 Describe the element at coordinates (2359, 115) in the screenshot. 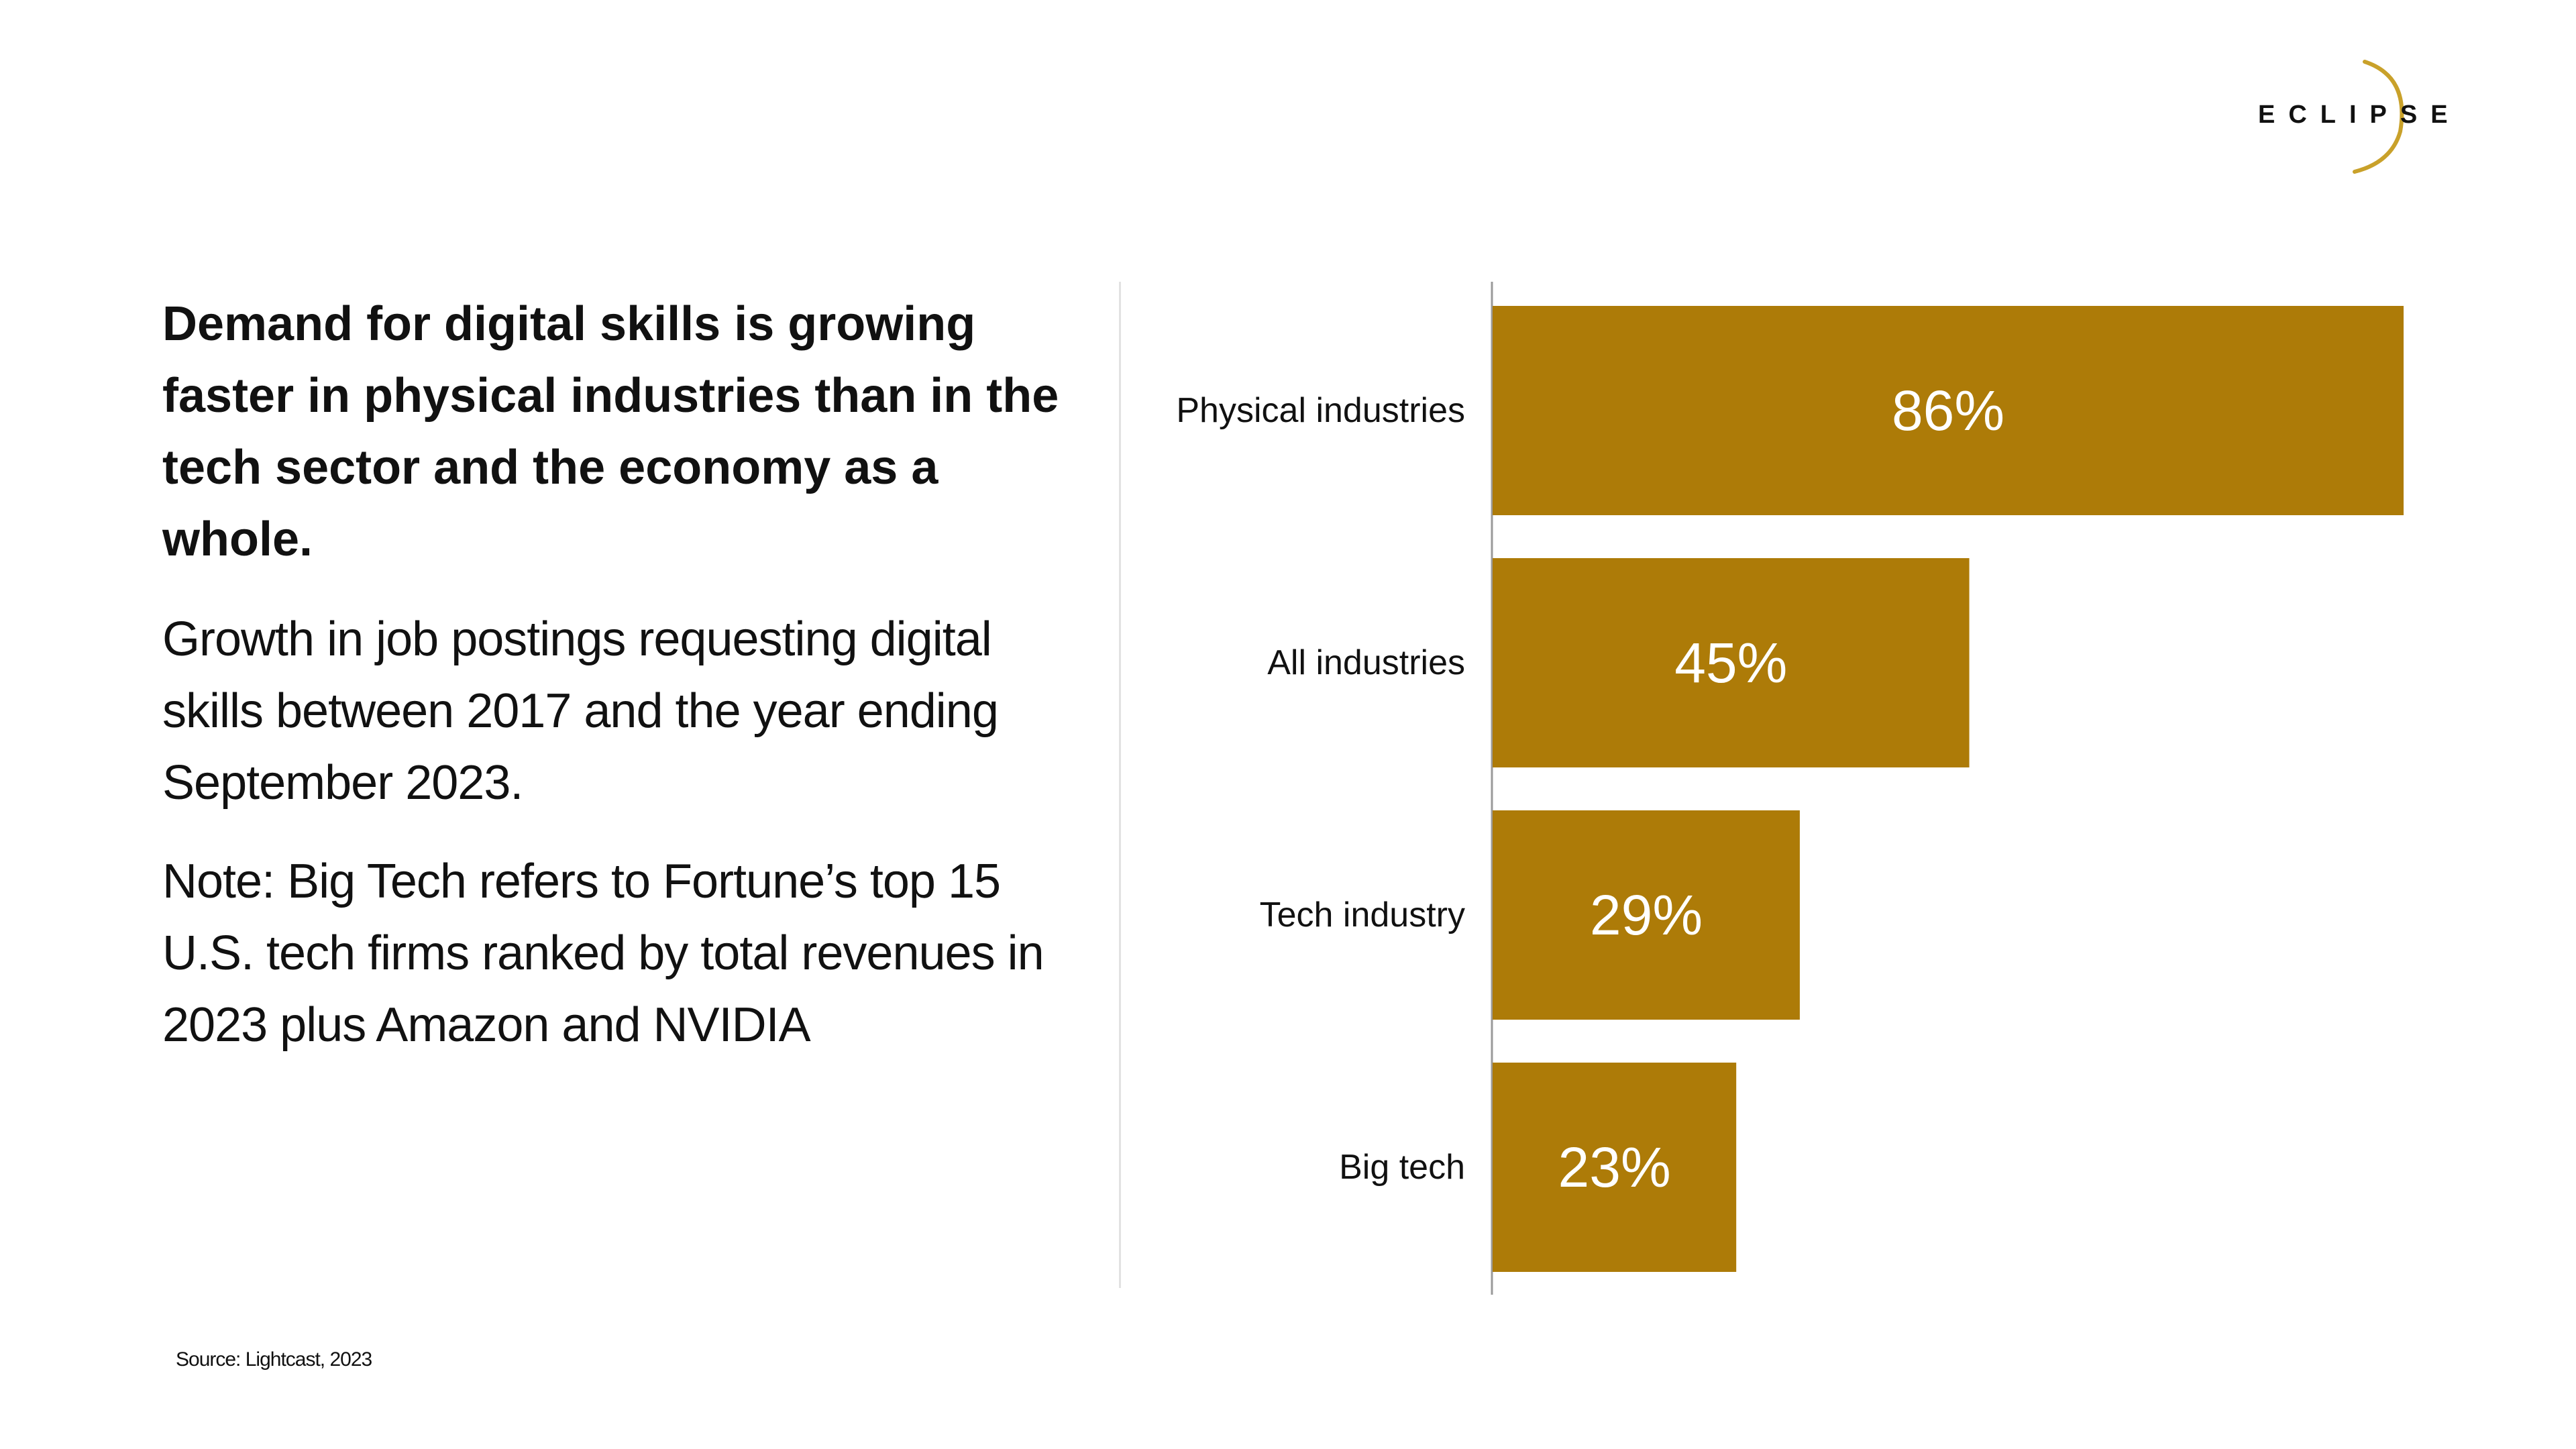

I see `logo-wordmark: ECLIPSE` at that location.